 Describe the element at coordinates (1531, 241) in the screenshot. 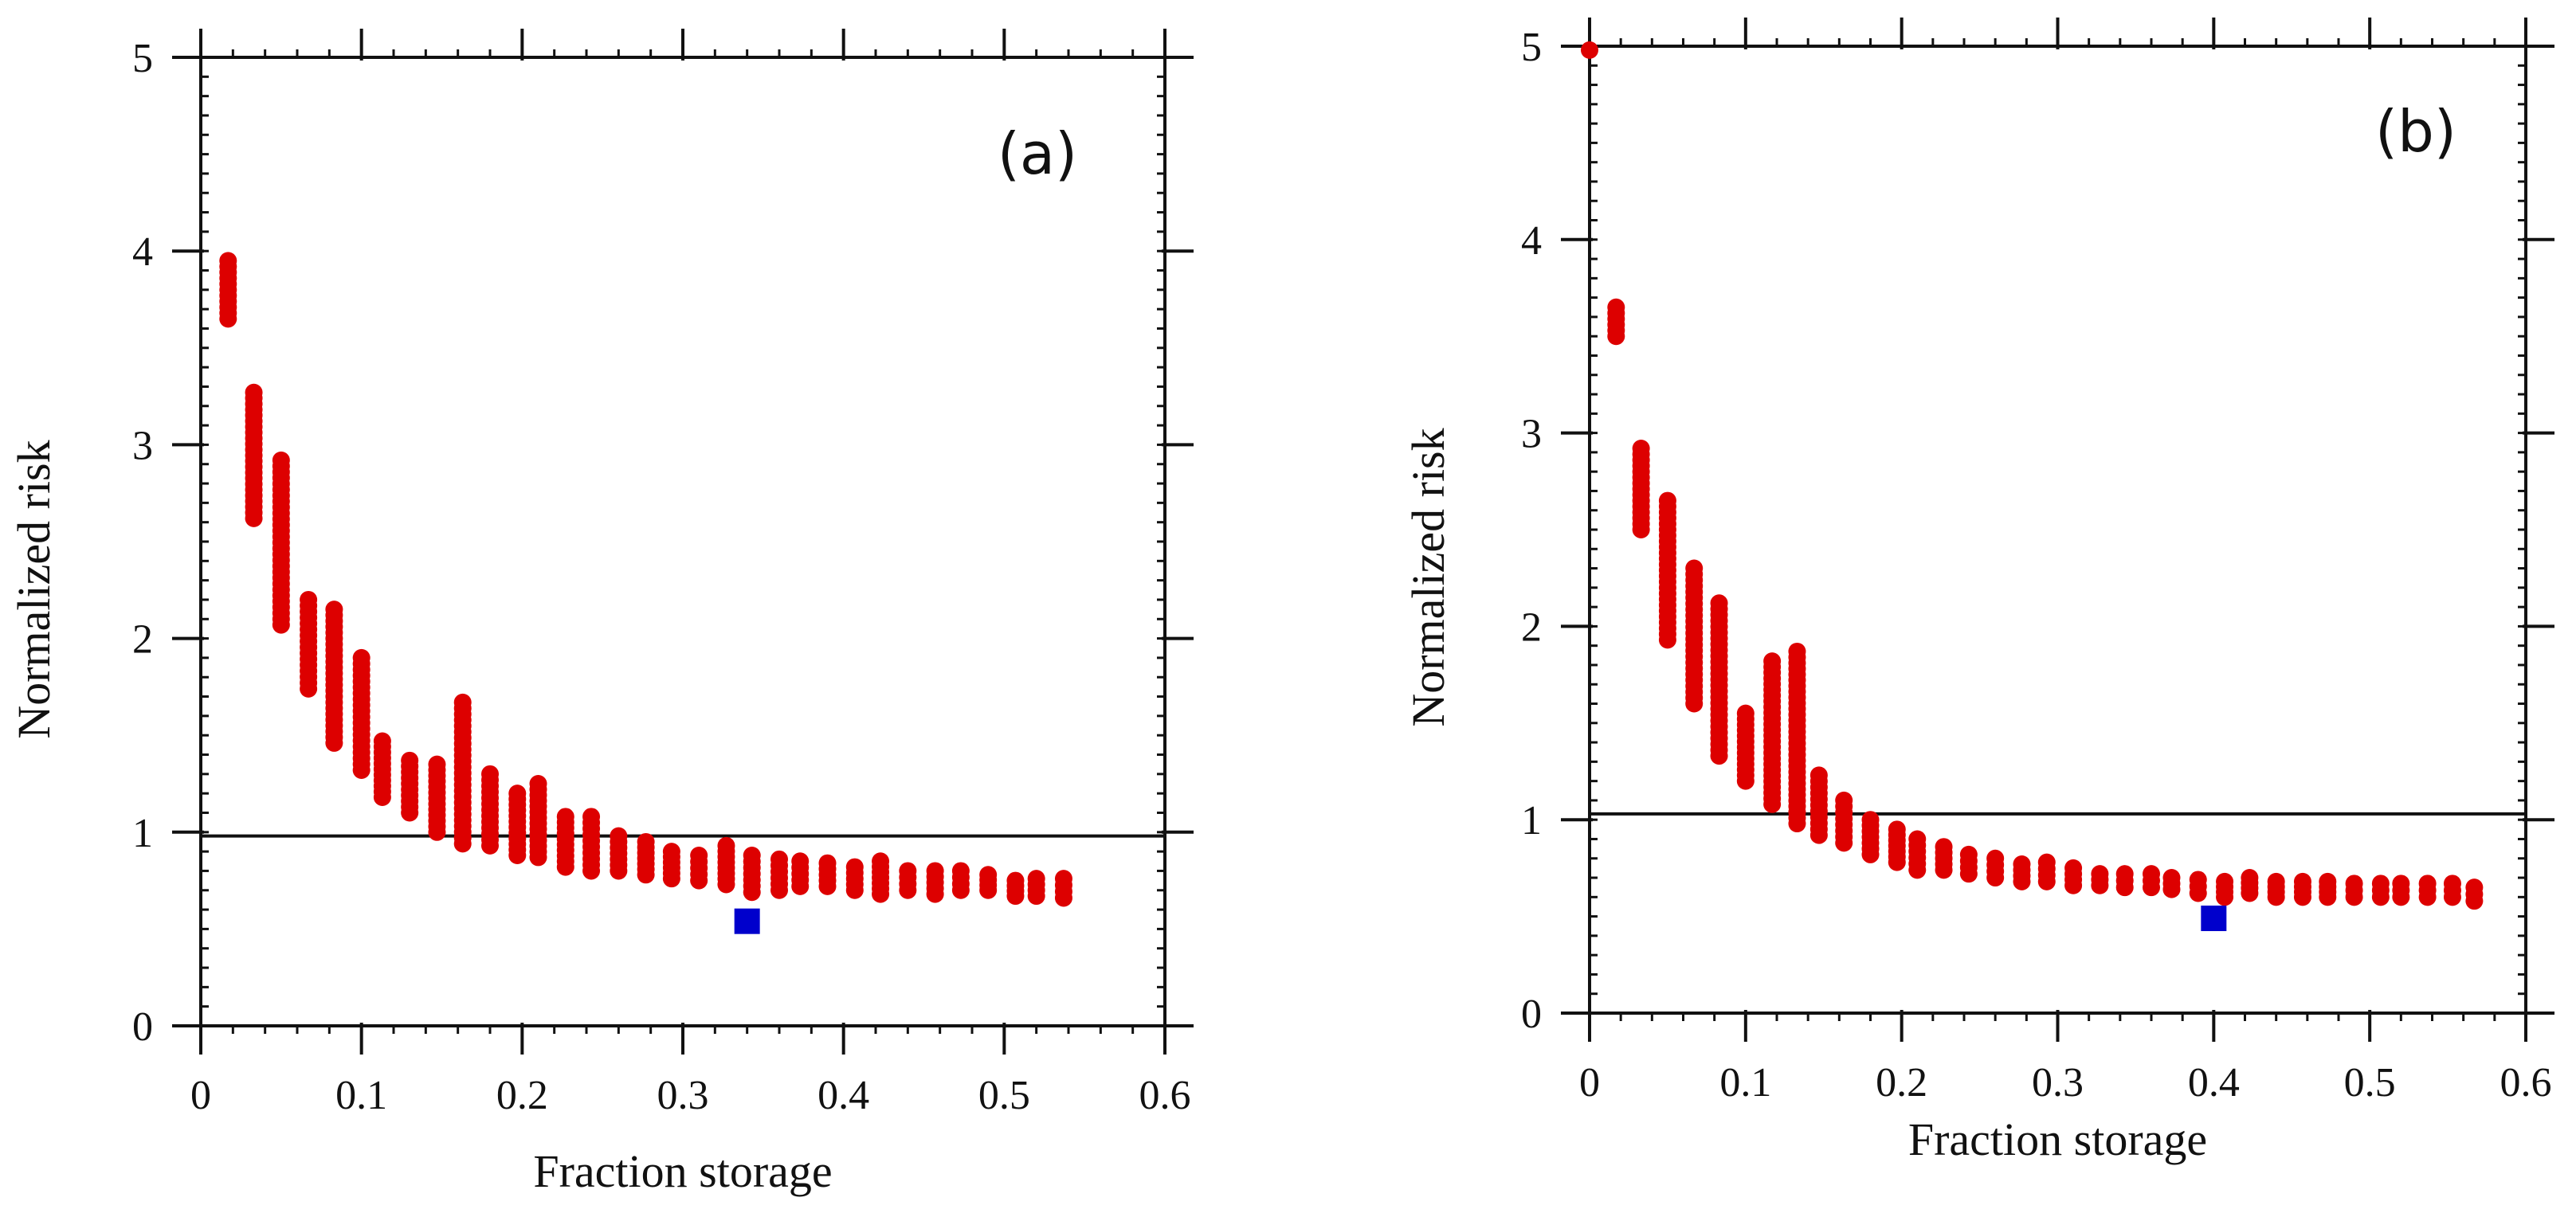

I see `y-tick-label: 4` at that location.